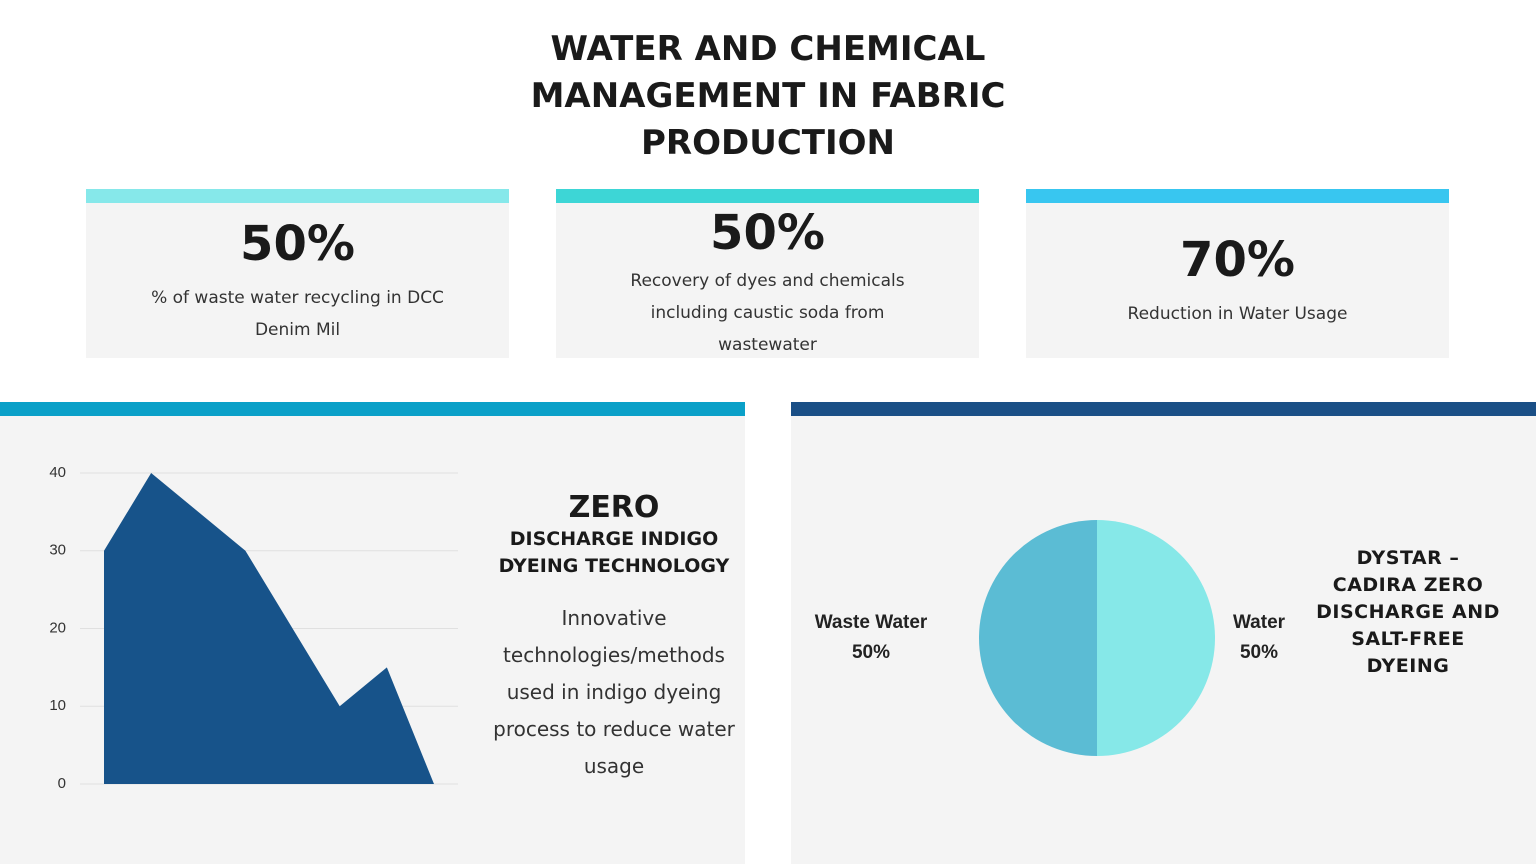  What do you see at coordinates (57, 472) in the screenshot?
I see `y-tick-label: 40` at bounding box center [57, 472].